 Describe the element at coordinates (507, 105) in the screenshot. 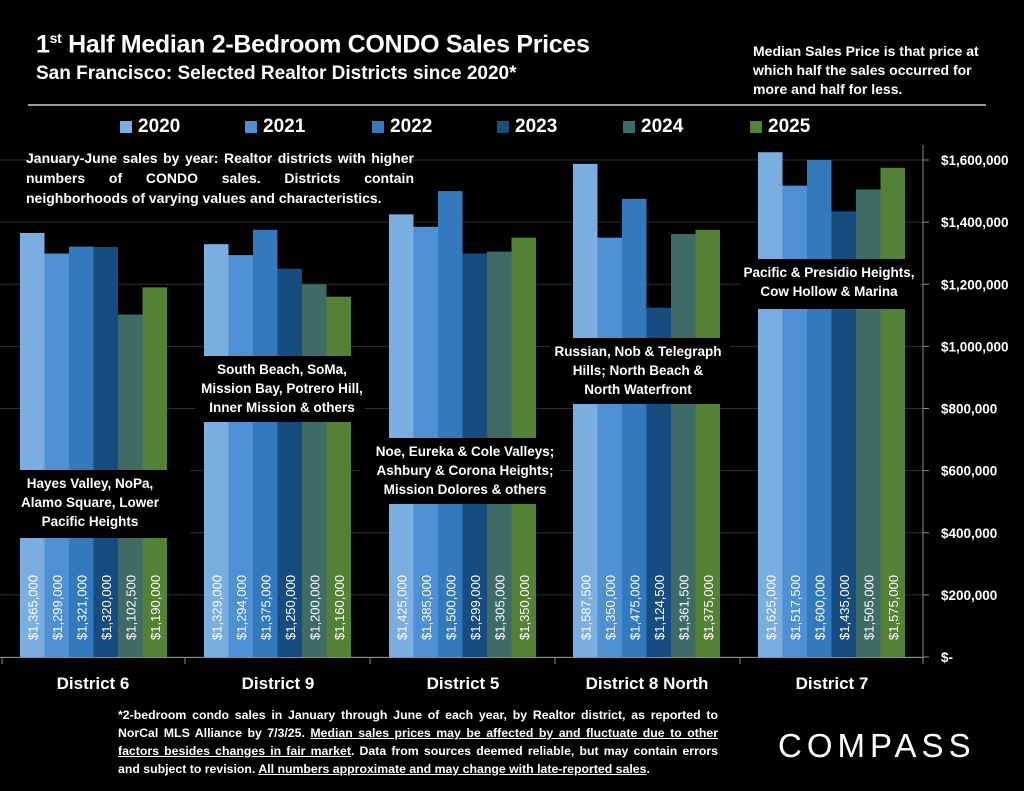

I see `header-divider` at that location.